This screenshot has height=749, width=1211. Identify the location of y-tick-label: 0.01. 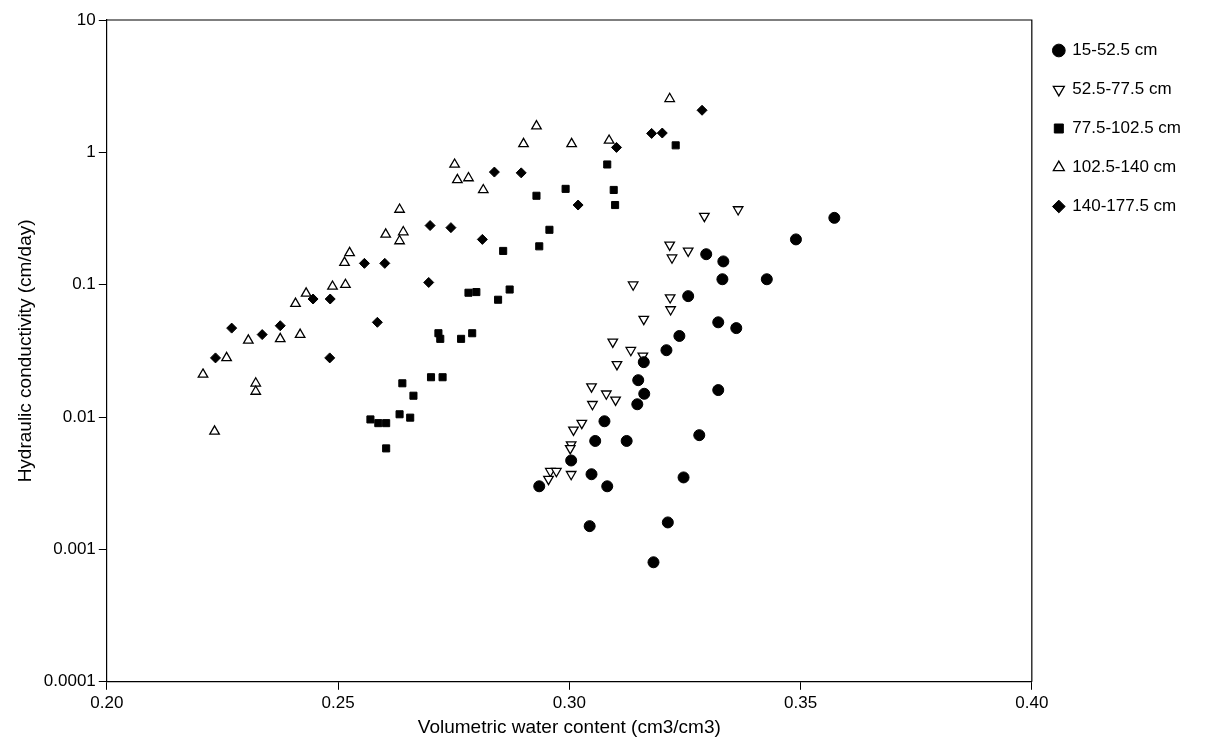
(79, 416).